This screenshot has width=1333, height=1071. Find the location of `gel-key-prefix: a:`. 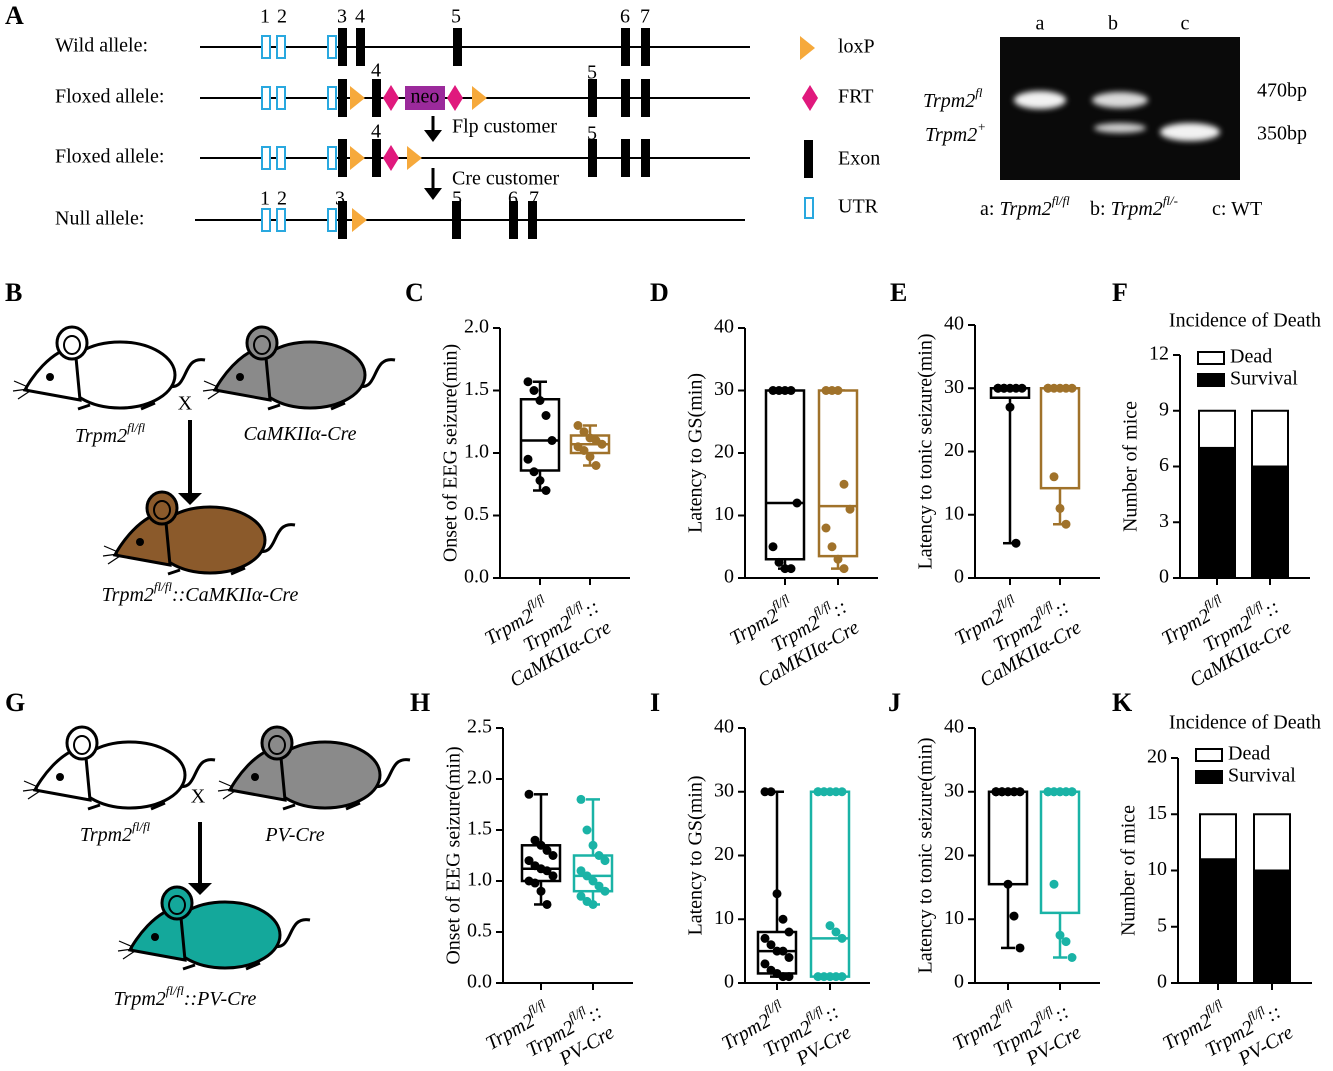

gel-key-prefix: a: is located at coordinates (989, 209).